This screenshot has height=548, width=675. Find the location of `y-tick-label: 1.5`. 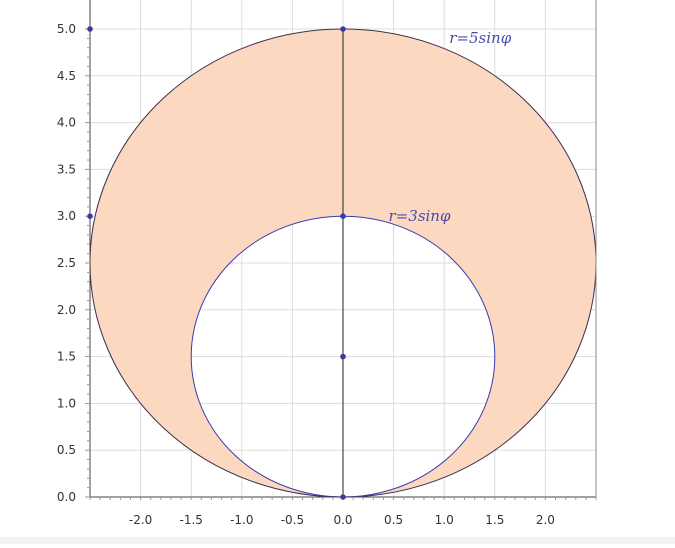

y-tick-label: 1.5 is located at coordinates (66, 357).